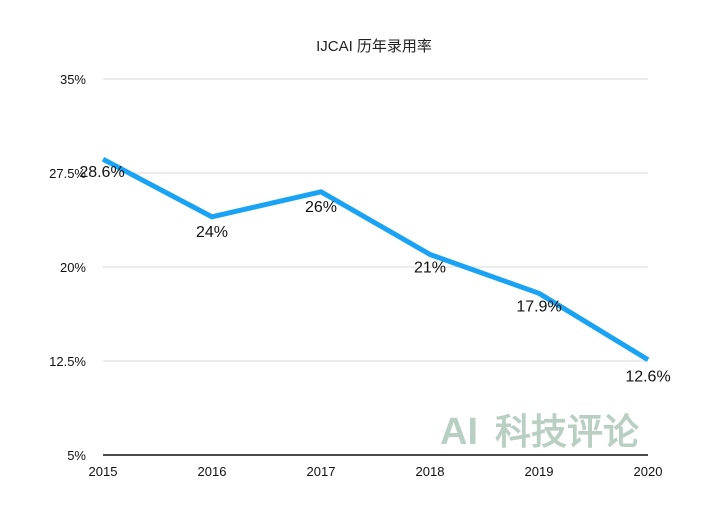  What do you see at coordinates (538, 306) in the screenshot?
I see `data-label: 17.9%` at bounding box center [538, 306].